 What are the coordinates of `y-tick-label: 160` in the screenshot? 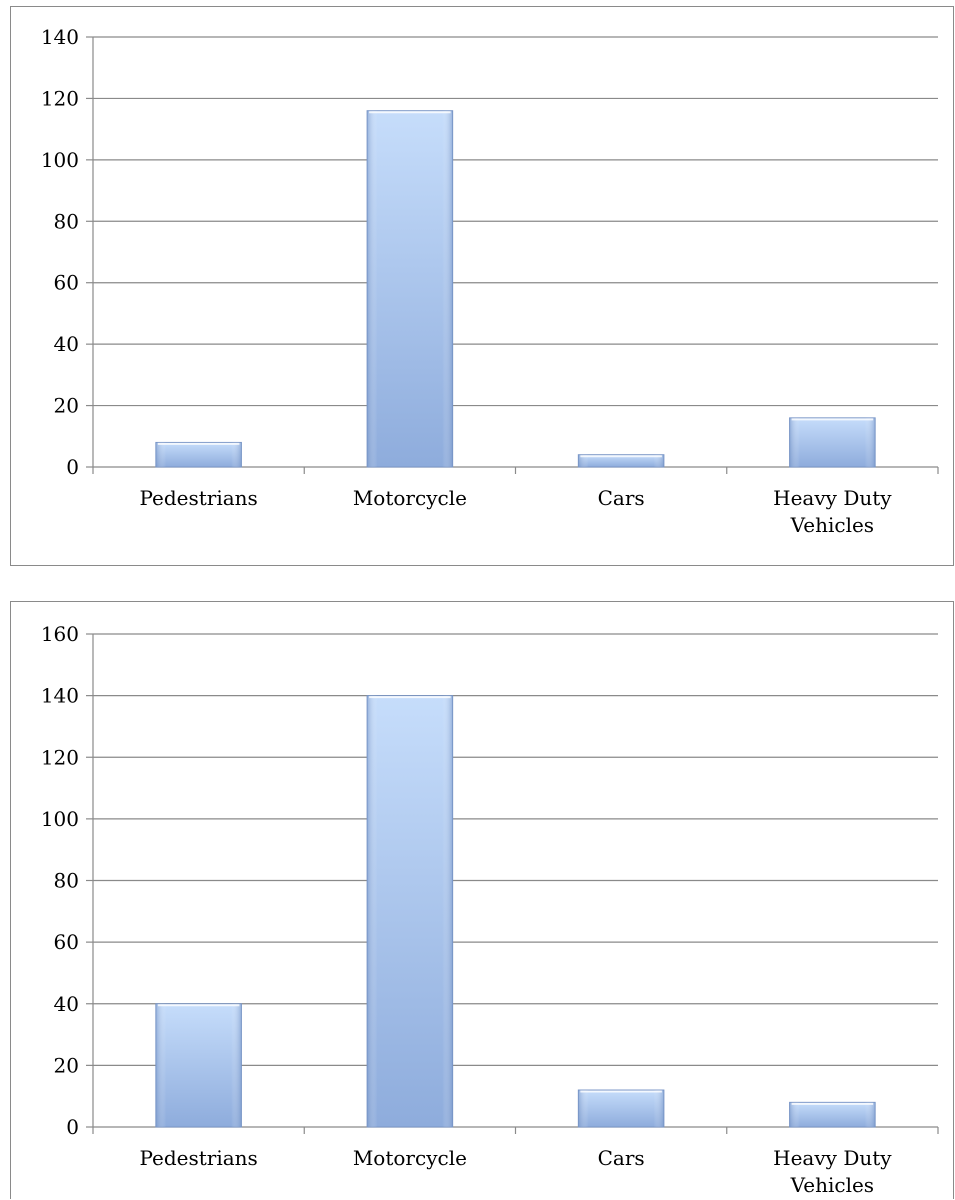 It's located at (60, 634).